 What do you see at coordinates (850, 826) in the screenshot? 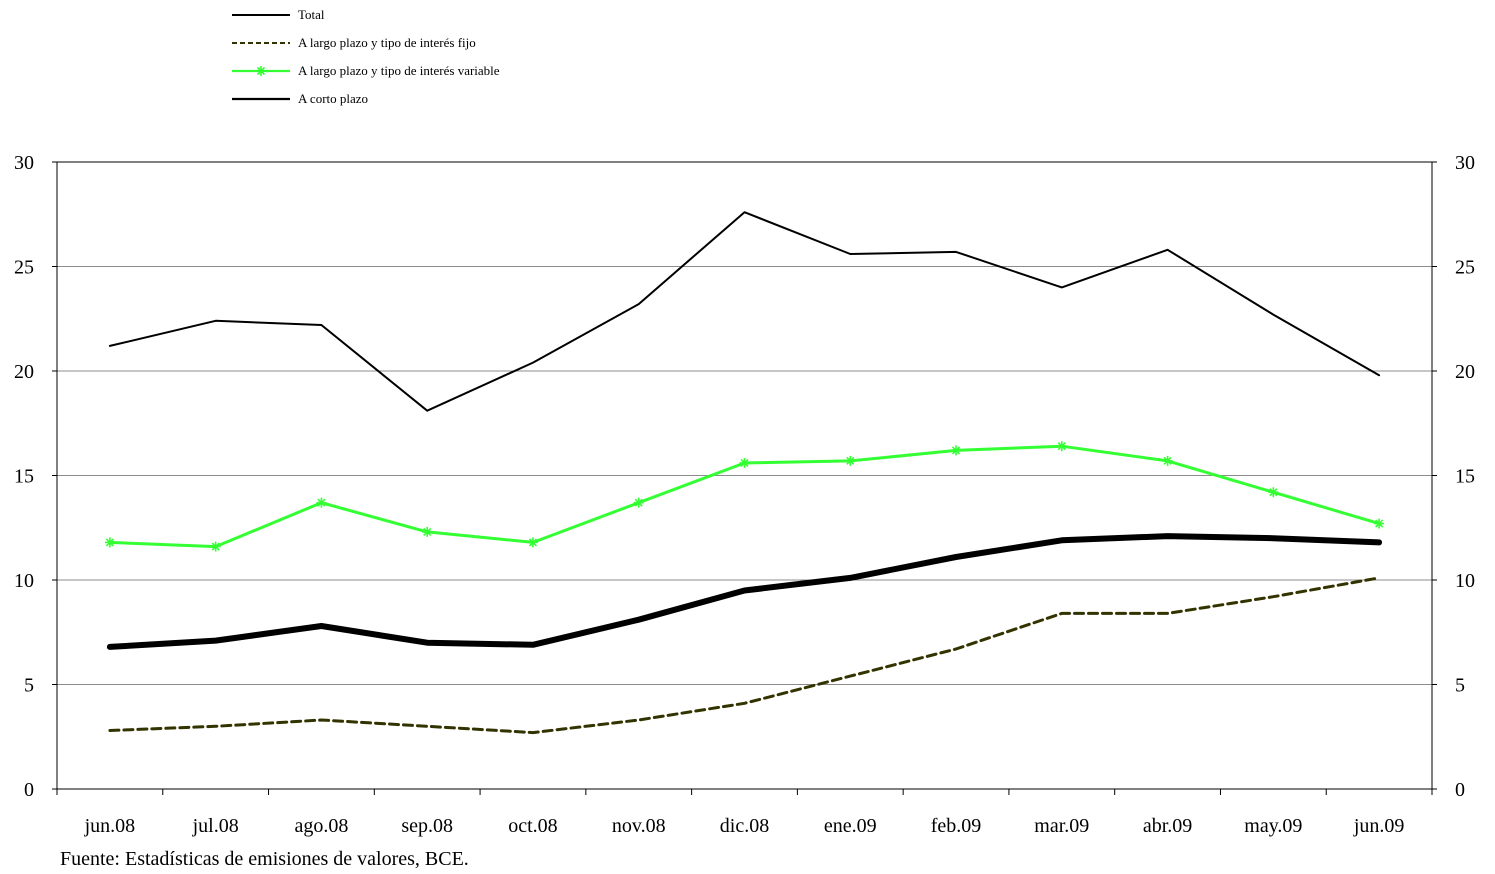
I see `x-tick-label: ene.09` at bounding box center [850, 826].